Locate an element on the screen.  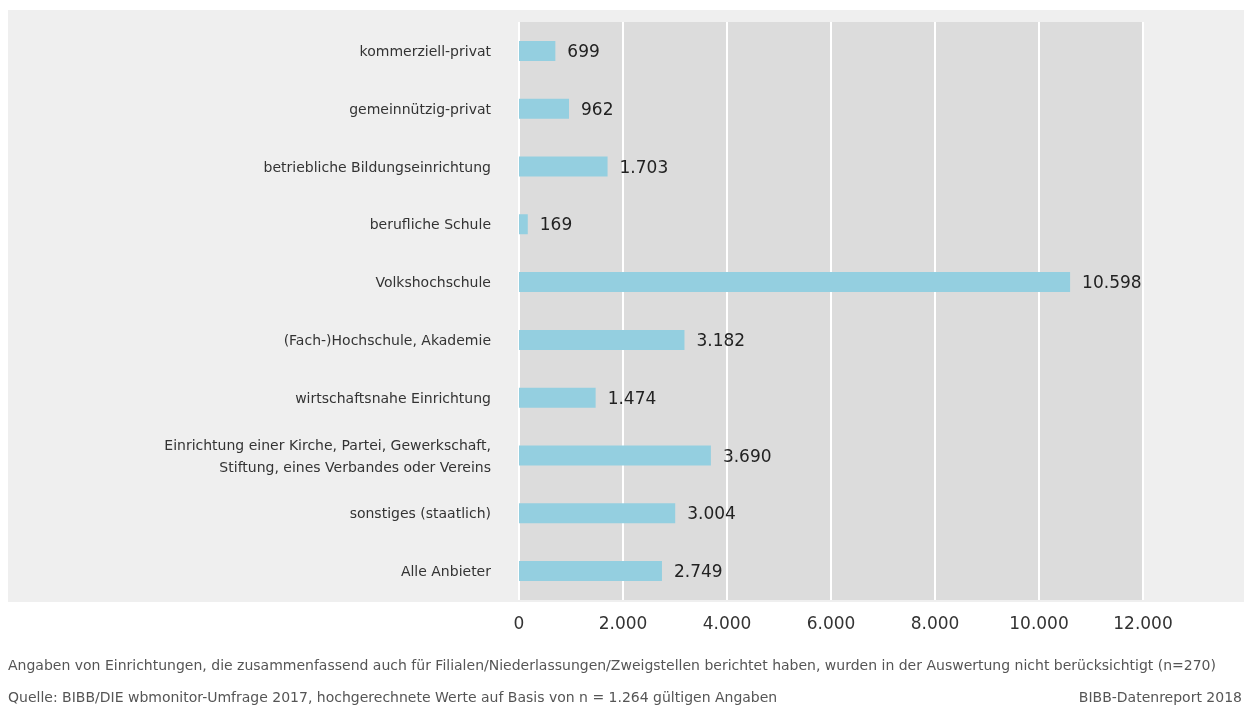
y-tick-label: Alle Anbieter is located at coordinates (446, 571).